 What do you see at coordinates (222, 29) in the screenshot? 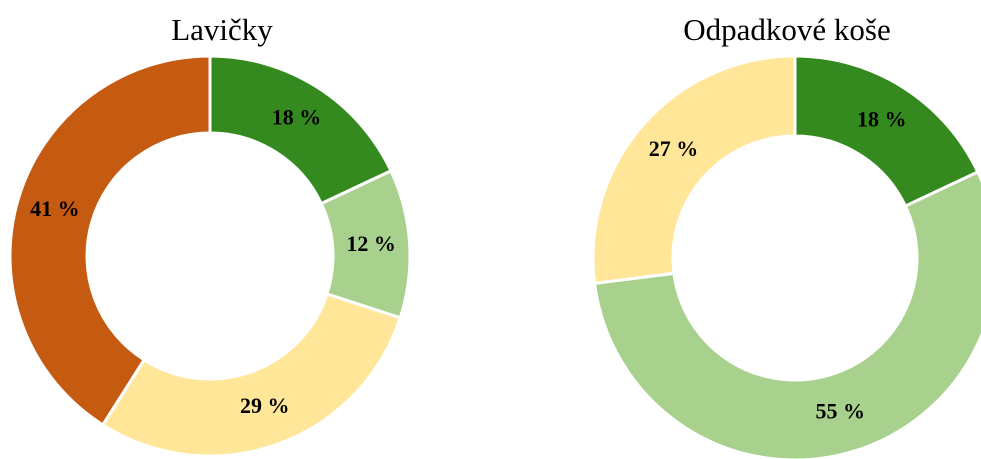
I see `chart-title: Lavičky` at bounding box center [222, 29].